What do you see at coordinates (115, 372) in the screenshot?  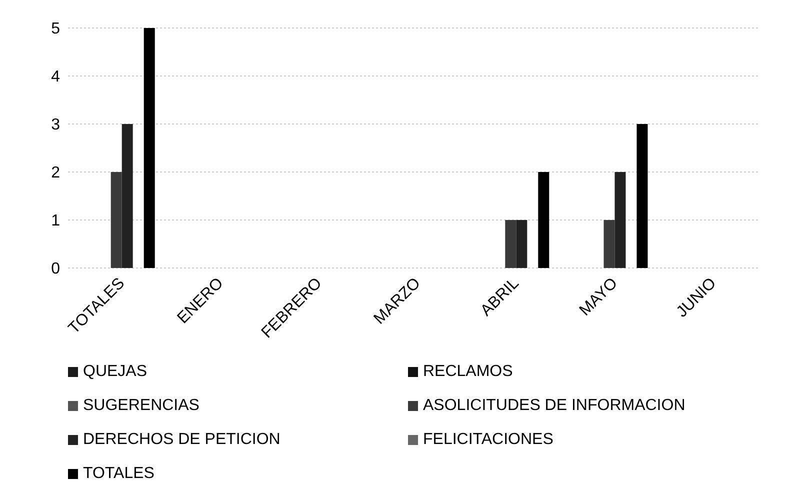 I see `legend-label: QUEJAS` at bounding box center [115, 372].